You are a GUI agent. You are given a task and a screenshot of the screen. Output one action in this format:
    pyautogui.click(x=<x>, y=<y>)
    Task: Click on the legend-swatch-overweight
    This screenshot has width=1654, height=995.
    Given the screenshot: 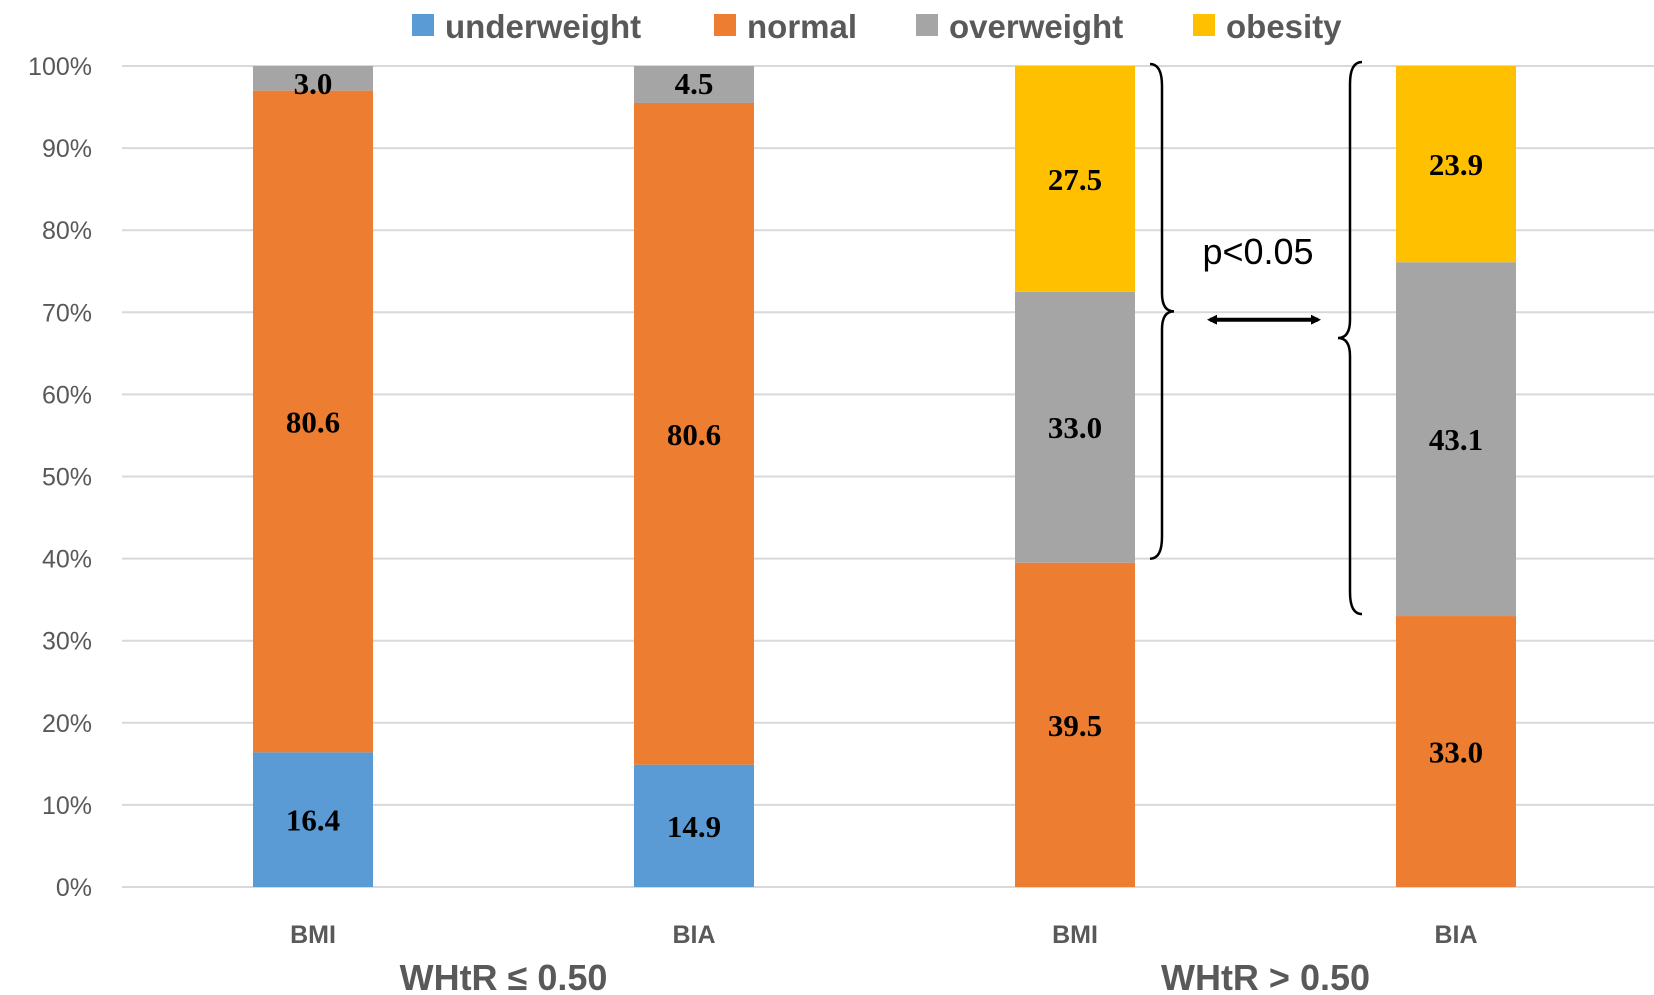 What is the action you would take?
    pyautogui.click(x=927, y=25)
    